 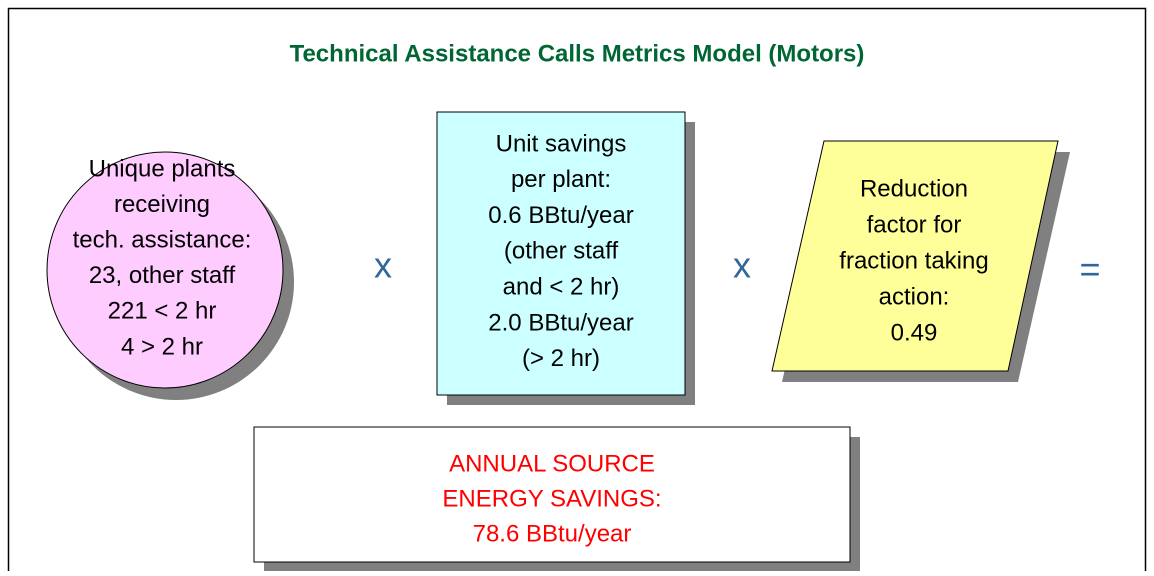 What do you see at coordinates (914, 296) in the screenshot?
I see `node-text: action:` at bounding box center [914, 296].